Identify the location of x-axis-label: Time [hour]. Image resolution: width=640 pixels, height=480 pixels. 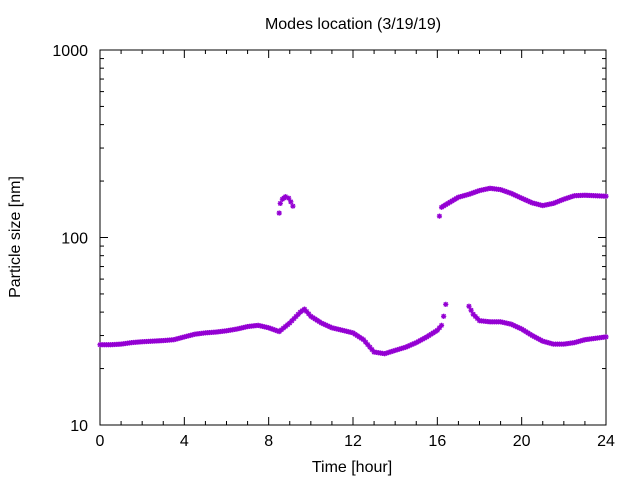
(352, 467).